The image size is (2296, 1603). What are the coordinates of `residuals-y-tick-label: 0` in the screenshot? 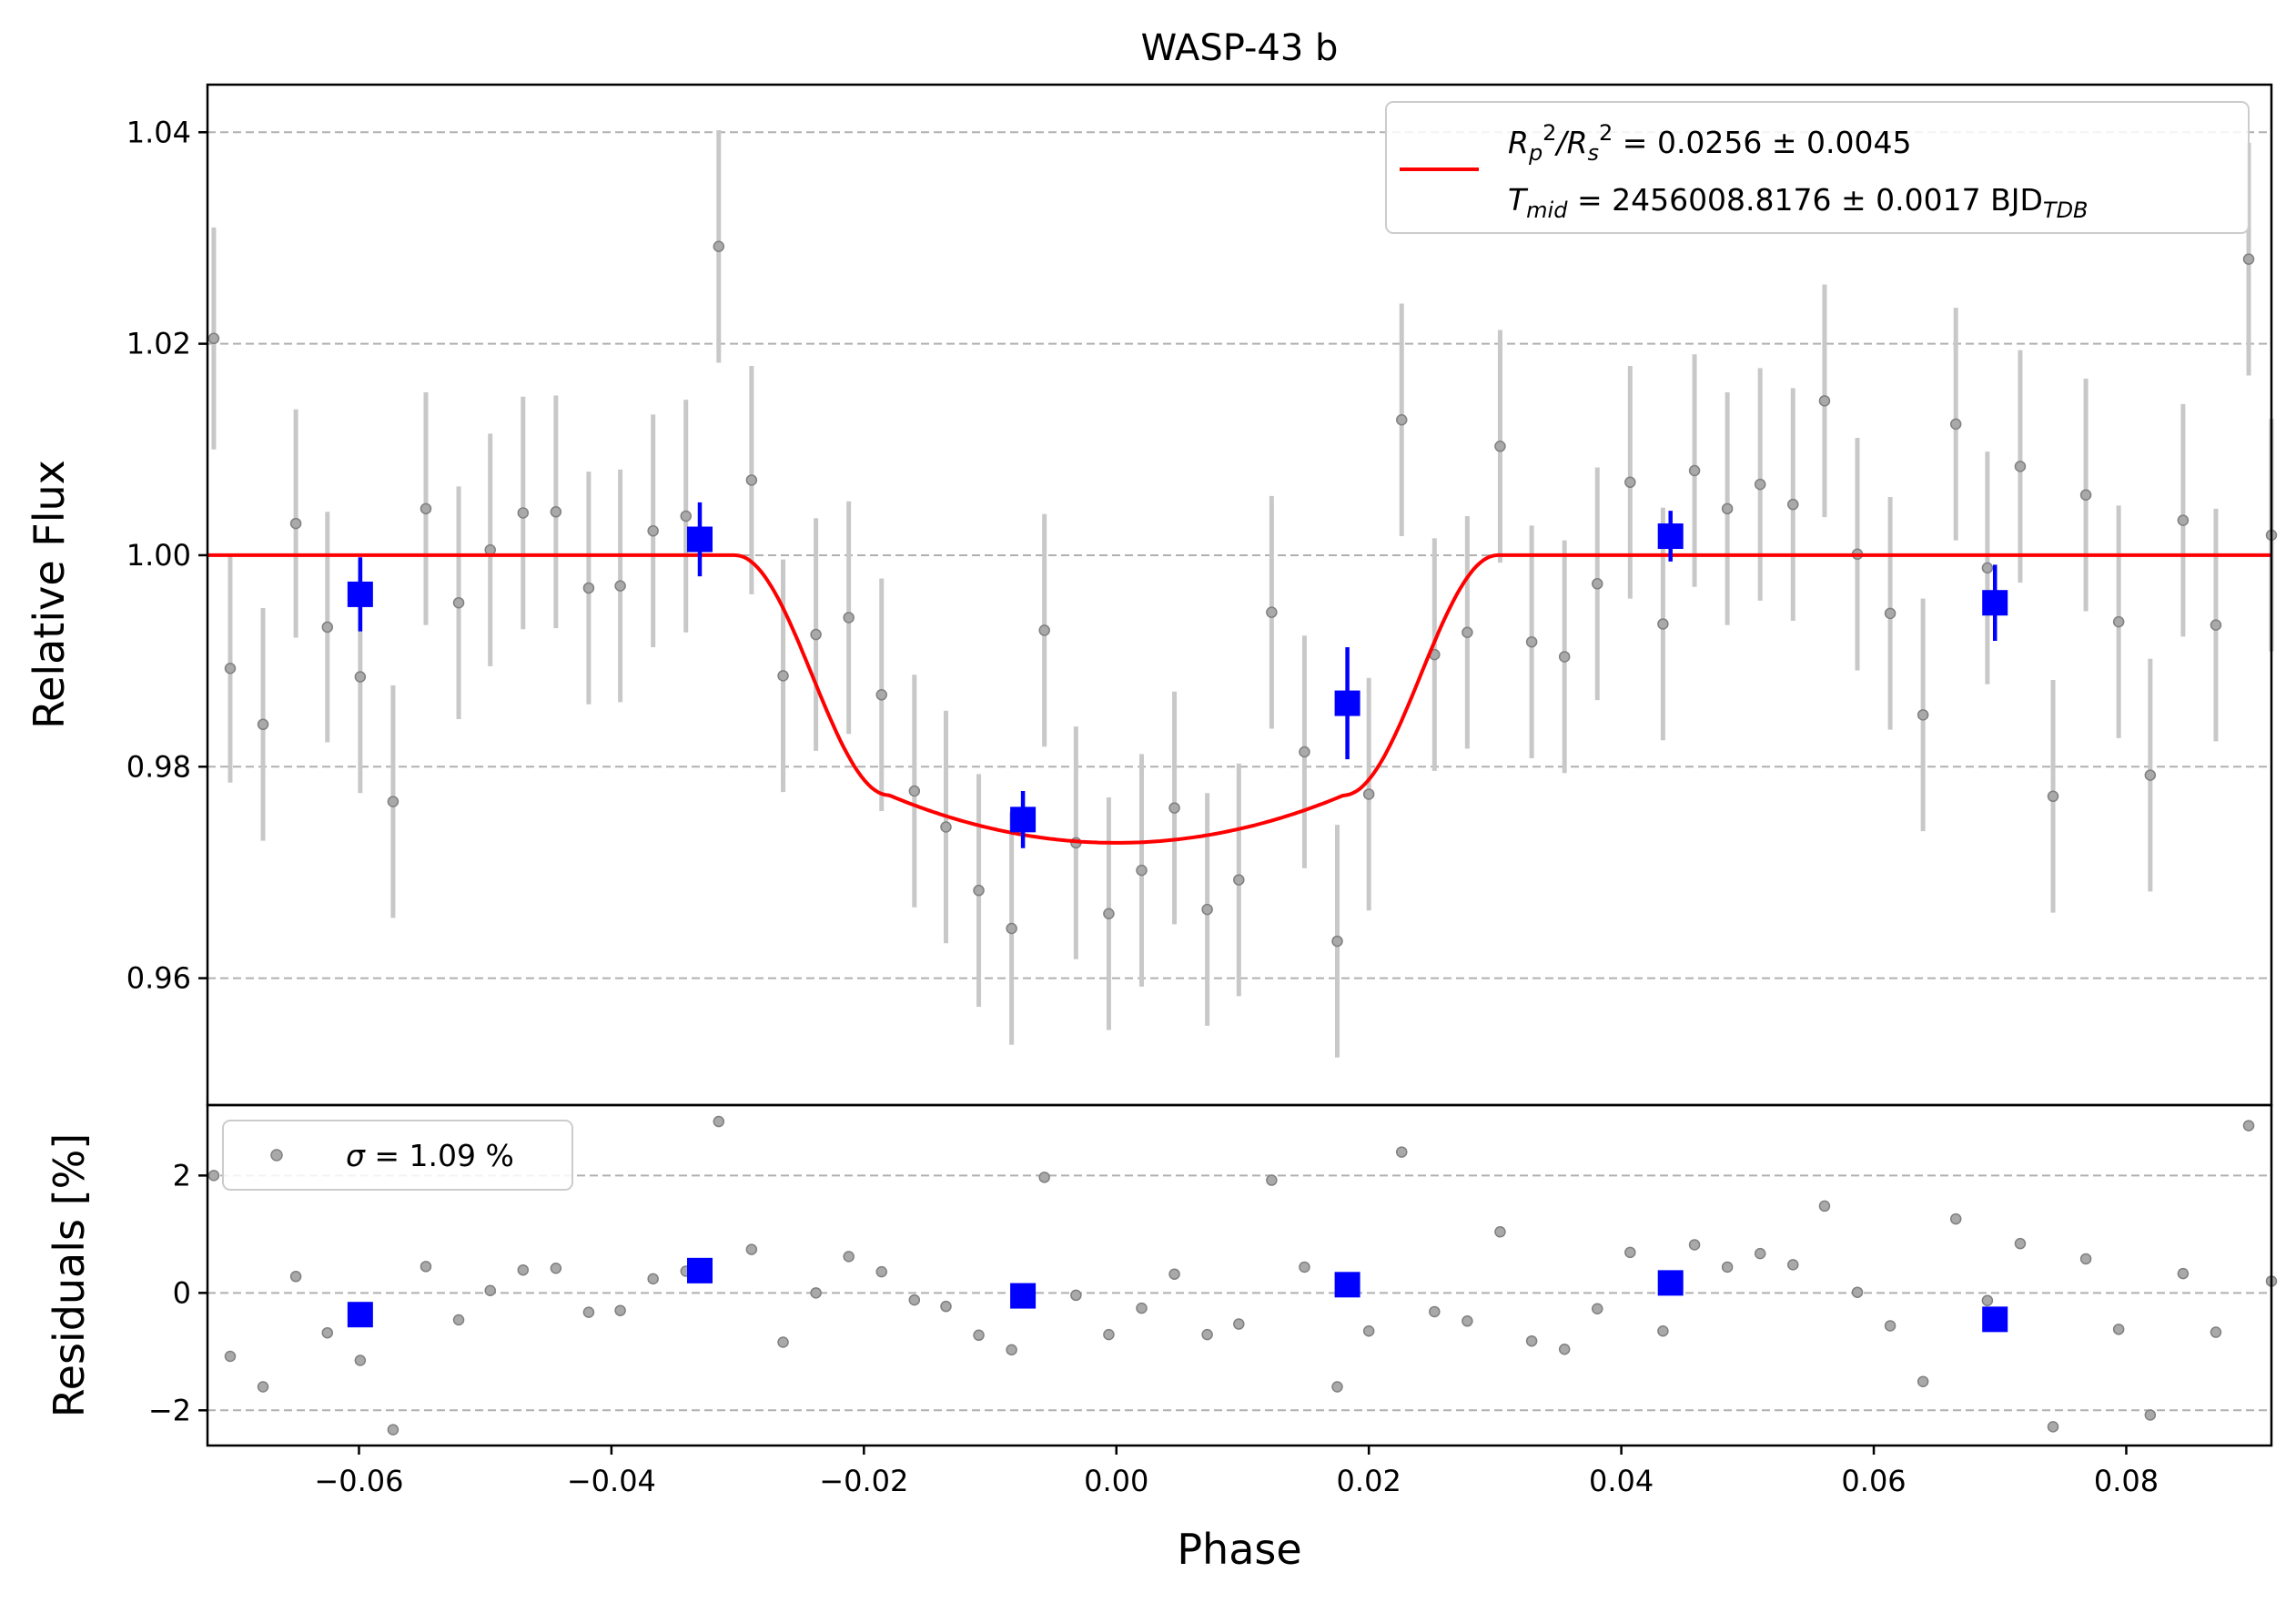 It's located at (182, 1292).